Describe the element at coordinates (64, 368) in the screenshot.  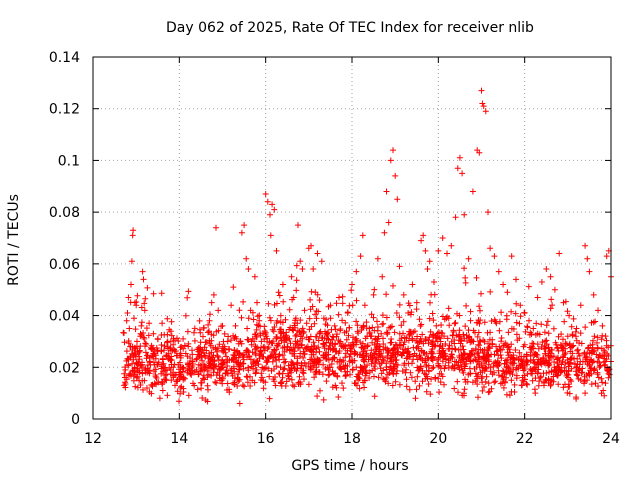
I see `y-tick-label: 0.02` at that location.